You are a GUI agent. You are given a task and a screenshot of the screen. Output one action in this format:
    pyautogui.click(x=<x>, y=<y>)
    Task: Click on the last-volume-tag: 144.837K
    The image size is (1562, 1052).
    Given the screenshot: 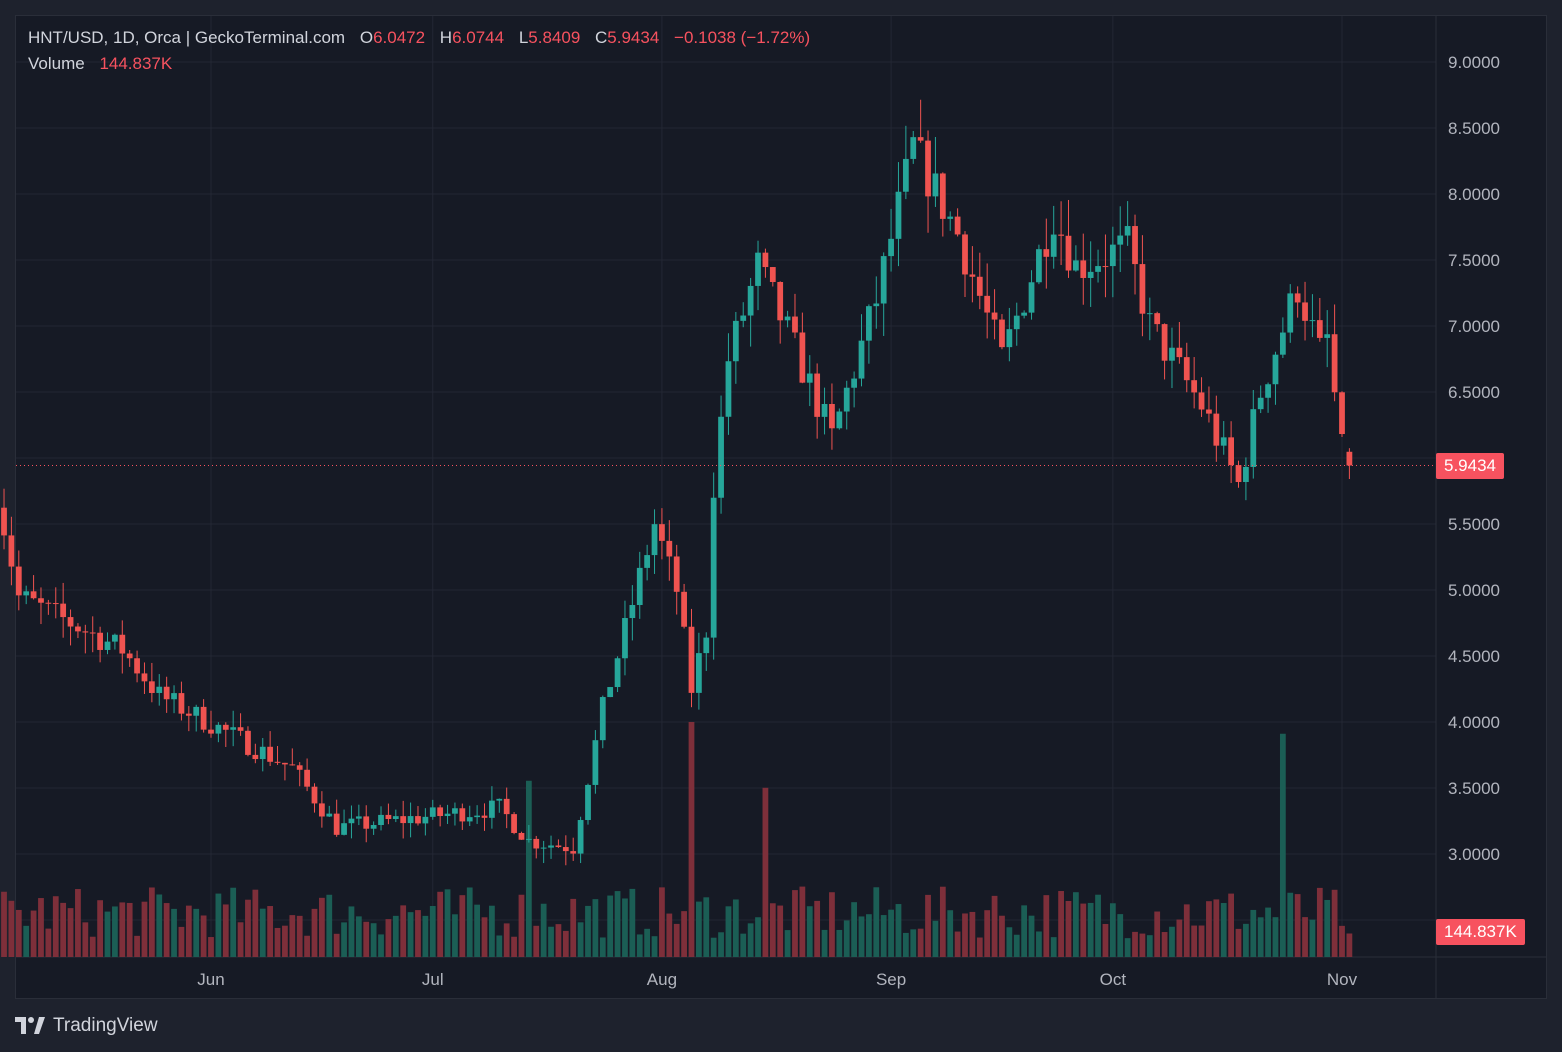 What is the action you would take?
    pyautogui.click(x=1480, y=932)
    